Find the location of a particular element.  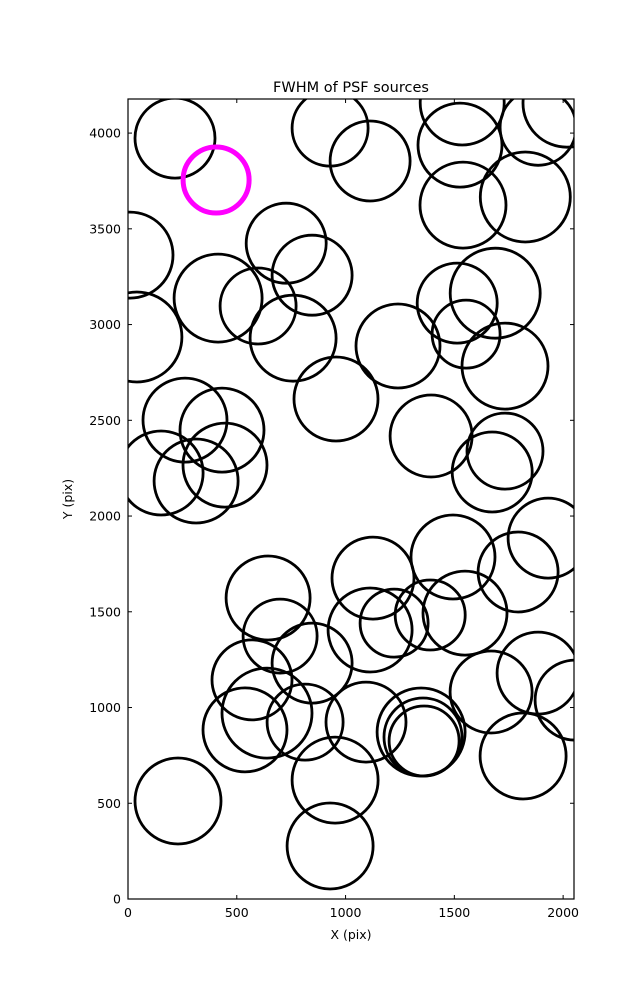

y-tick-label: 1000 is located at coordinates (105, 707).